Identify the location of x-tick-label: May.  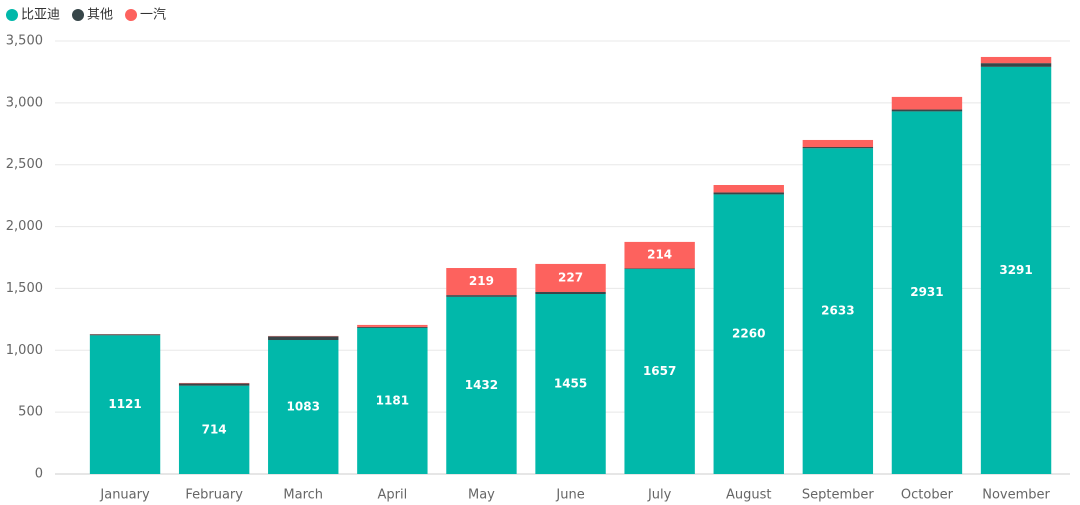
(481, 495).